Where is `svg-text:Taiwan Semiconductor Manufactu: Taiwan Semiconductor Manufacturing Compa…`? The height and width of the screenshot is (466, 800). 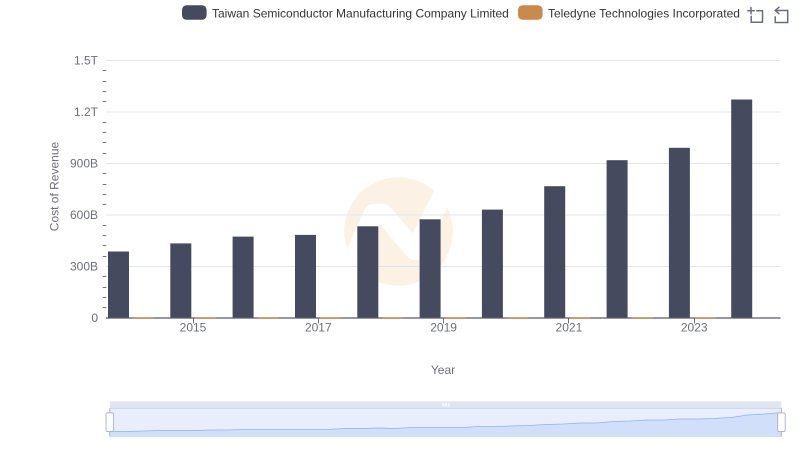
svg-text:Taiwan Semiconductor Manufactu: Taiwan Semiconductor Manufacturing Compa… is located at coordinates (360, 14).